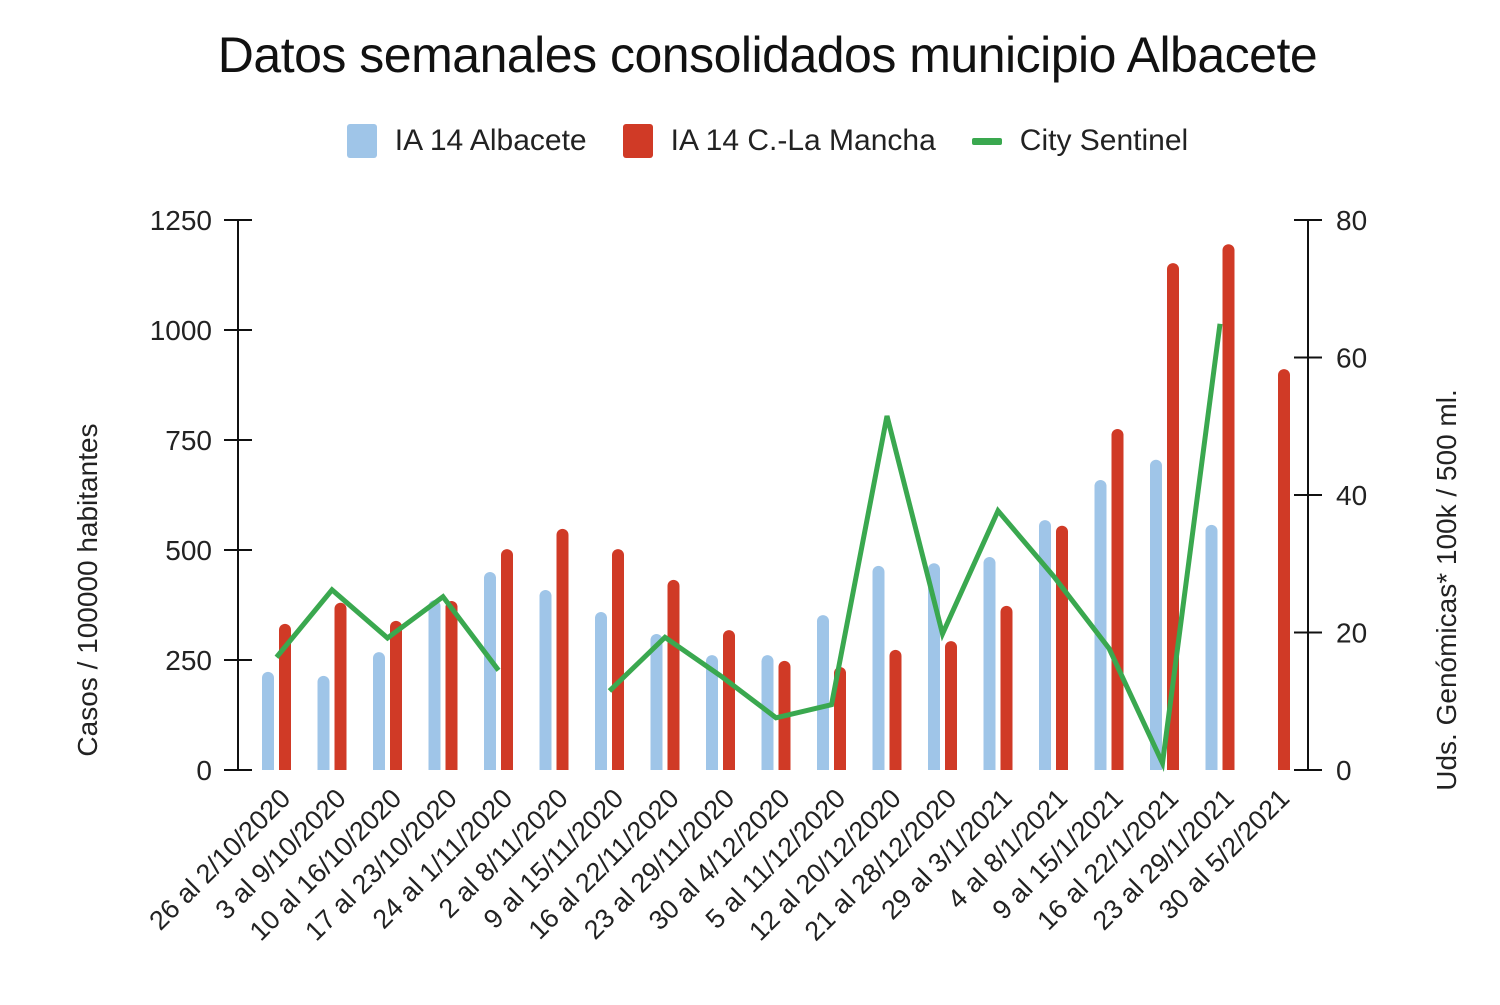 The height and width of the screenshot is (1005, 1500). I want to click on y-axis-left-tick-label: 500, so click(188, 550).